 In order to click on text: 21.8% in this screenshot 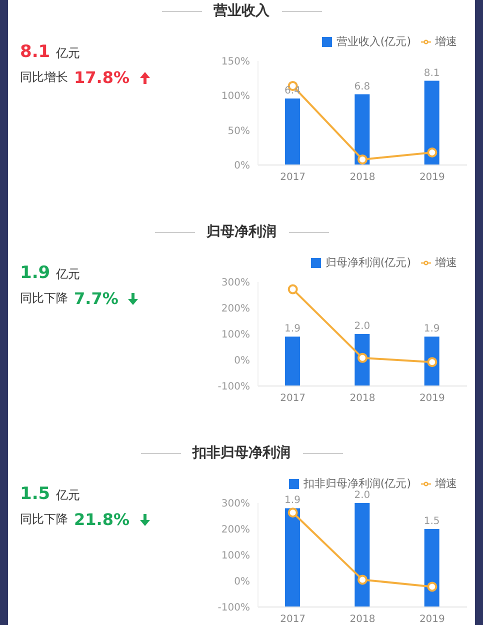, I will do `click(102, 519)`.